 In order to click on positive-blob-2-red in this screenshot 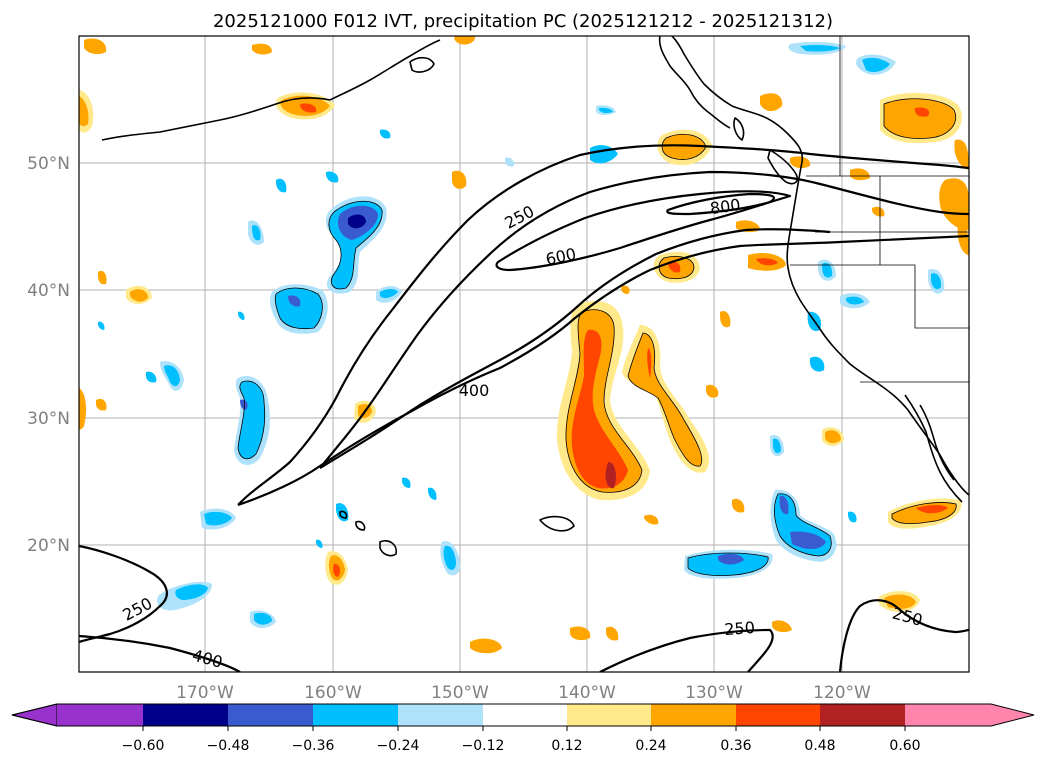, I will do `click(649, 363)`.